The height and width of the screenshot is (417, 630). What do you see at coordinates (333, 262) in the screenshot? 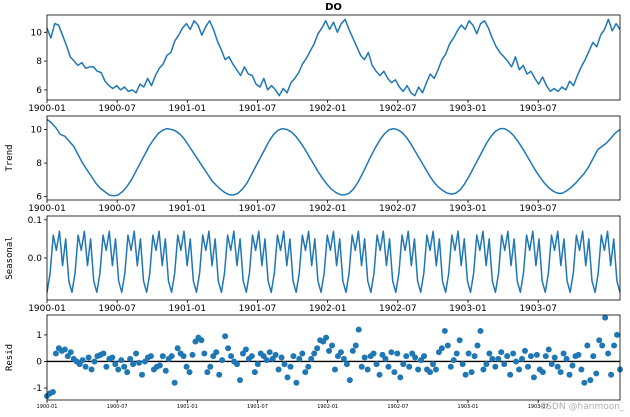
I see `series-line-seasonal` at bounding box center [333, 262].